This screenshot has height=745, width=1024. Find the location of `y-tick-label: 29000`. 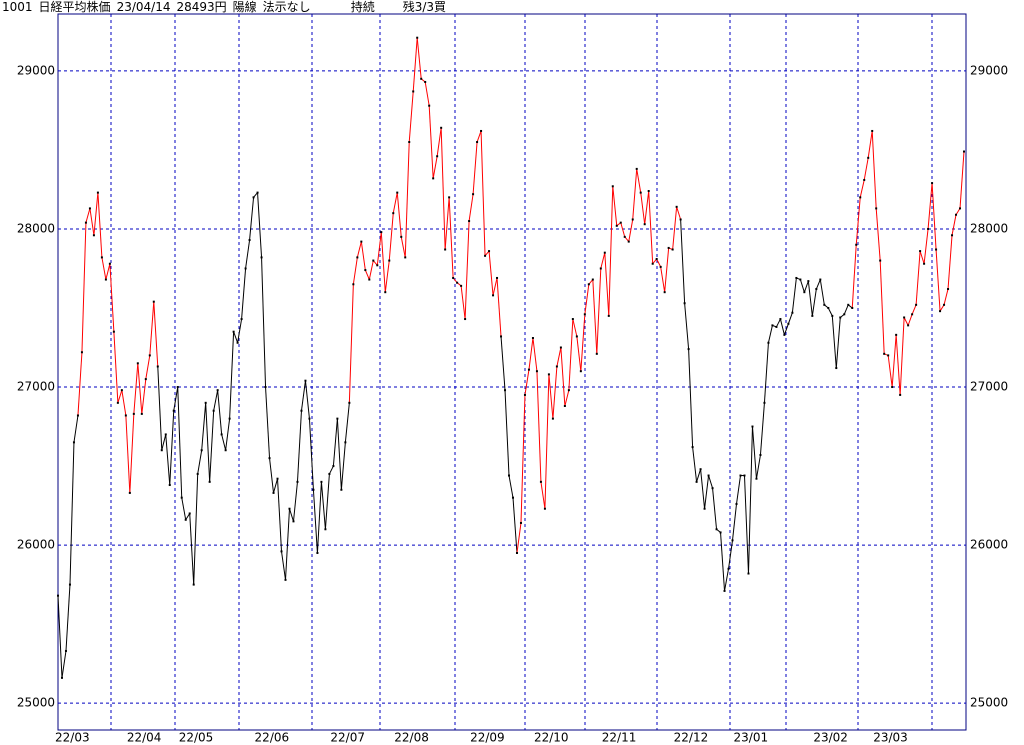

y-tick-label: 29000 is located at coordinates (36, 70).